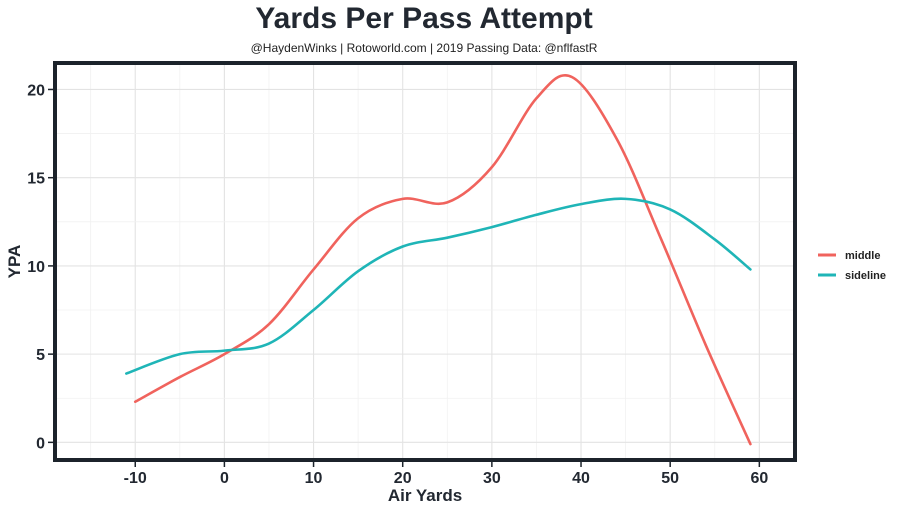 This screenshot has width=900, height=511. What do you see at coordinates (14, 262) in the screenshot?
I see `y-axis-title: YPA` at bounding box center [14, 262].